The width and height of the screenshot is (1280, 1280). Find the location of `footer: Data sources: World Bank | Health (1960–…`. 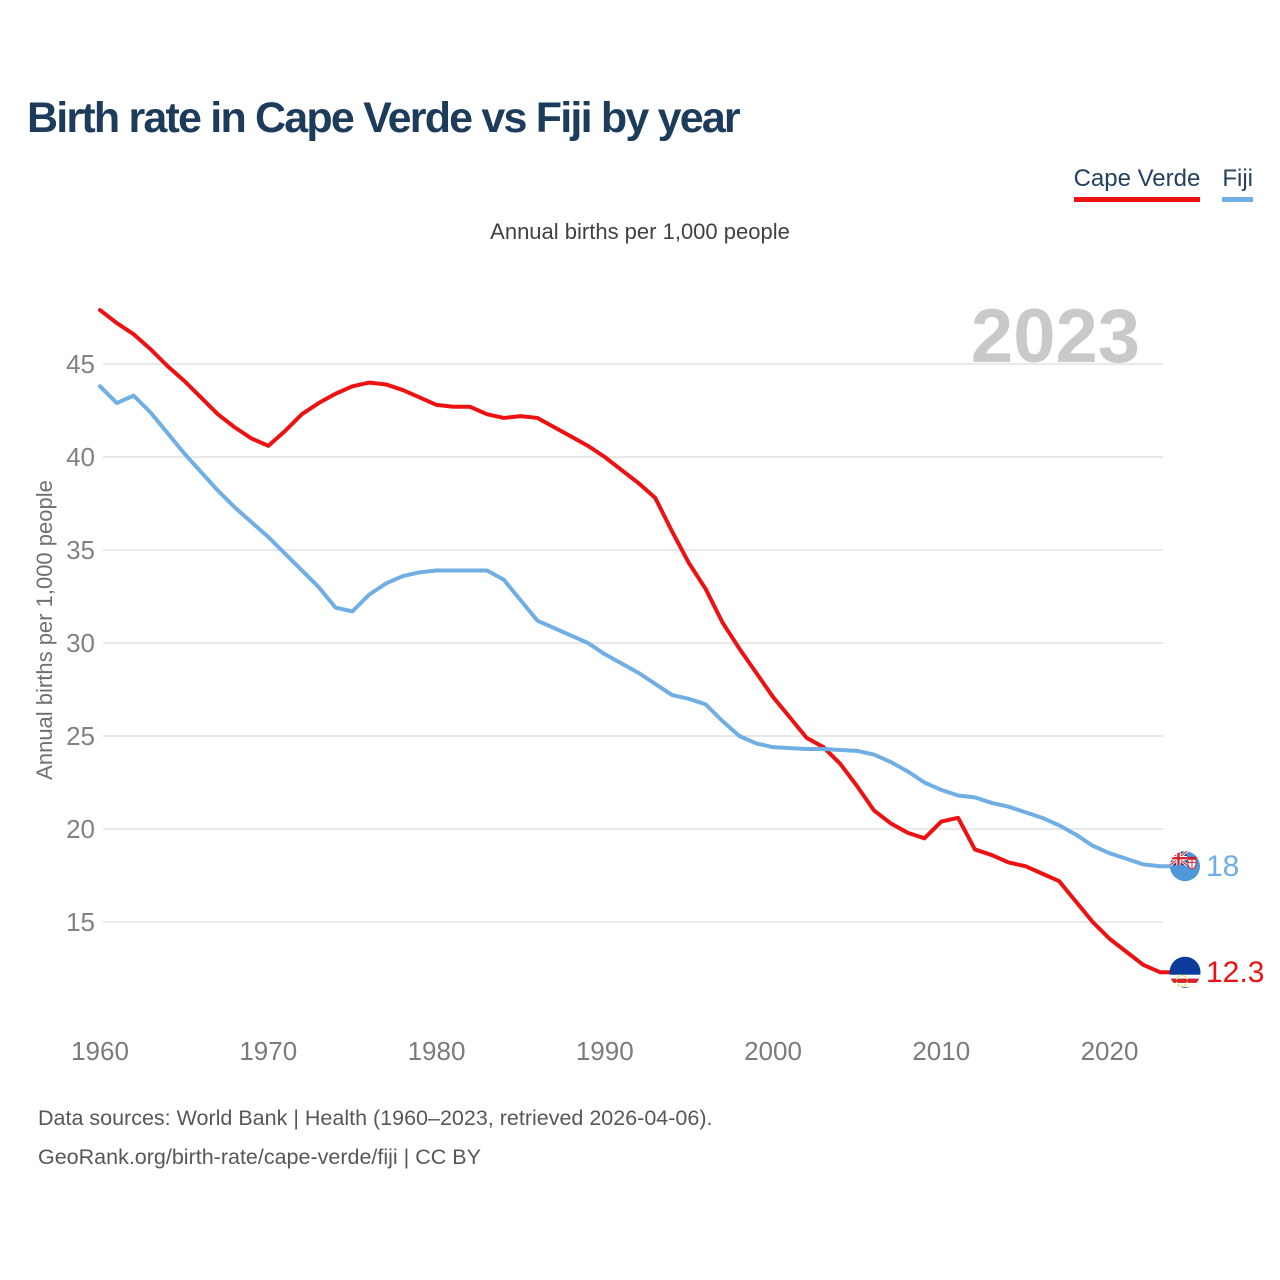

footer: Data sources: World Bank | Health (1960–… is located at coordinates (375, 1138).